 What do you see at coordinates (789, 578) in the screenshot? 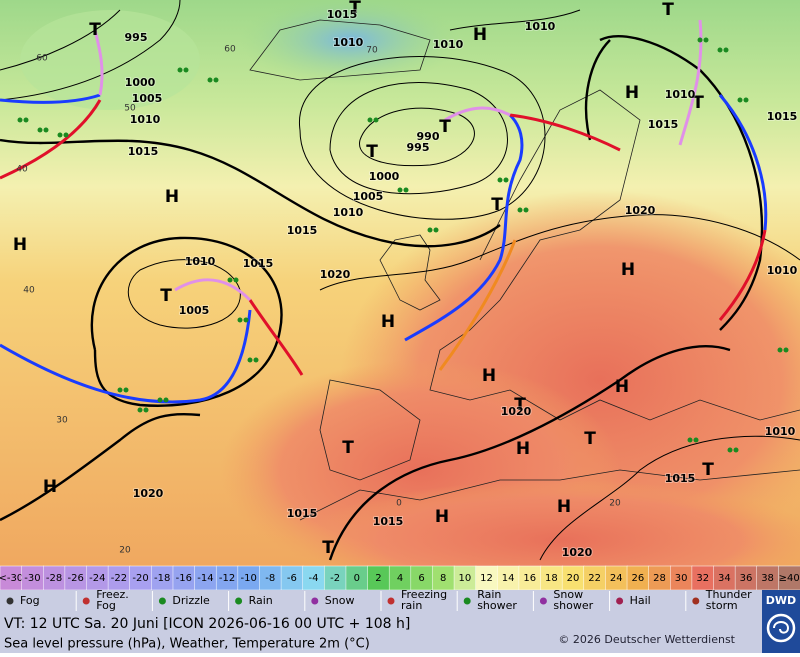
I see `scale-label: ≥40` at bounding box center [789, 578].